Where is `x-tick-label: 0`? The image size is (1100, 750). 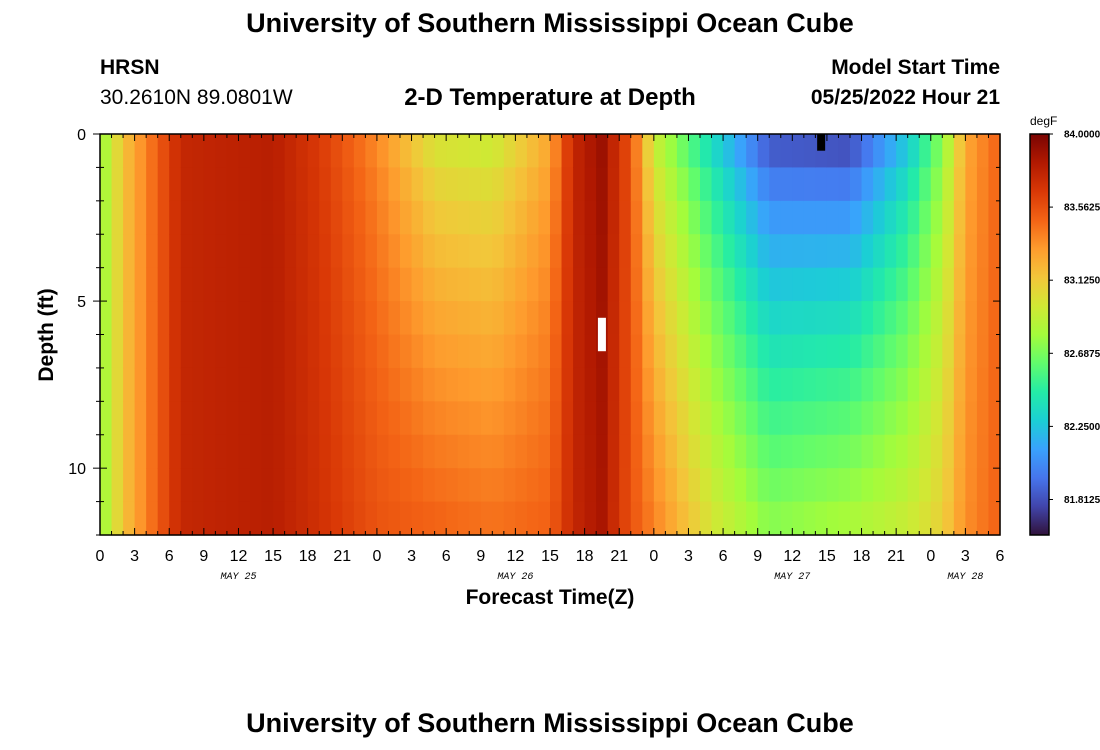
x-tick-label: 0 is located at coordinates (376, 556).